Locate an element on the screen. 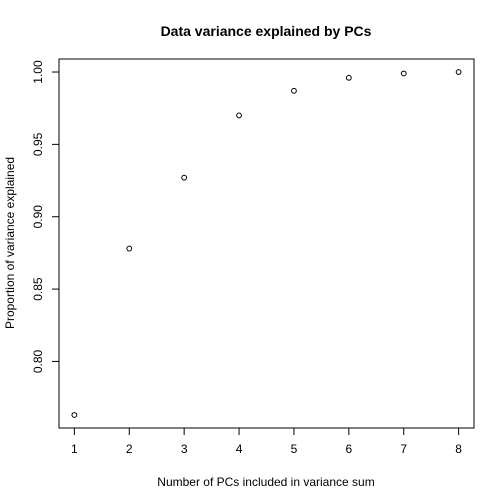 This screenshot has width=504, height=504. x-axis: 1 2 3 4 5 6 7 8 is located at coordinates (266, 441).